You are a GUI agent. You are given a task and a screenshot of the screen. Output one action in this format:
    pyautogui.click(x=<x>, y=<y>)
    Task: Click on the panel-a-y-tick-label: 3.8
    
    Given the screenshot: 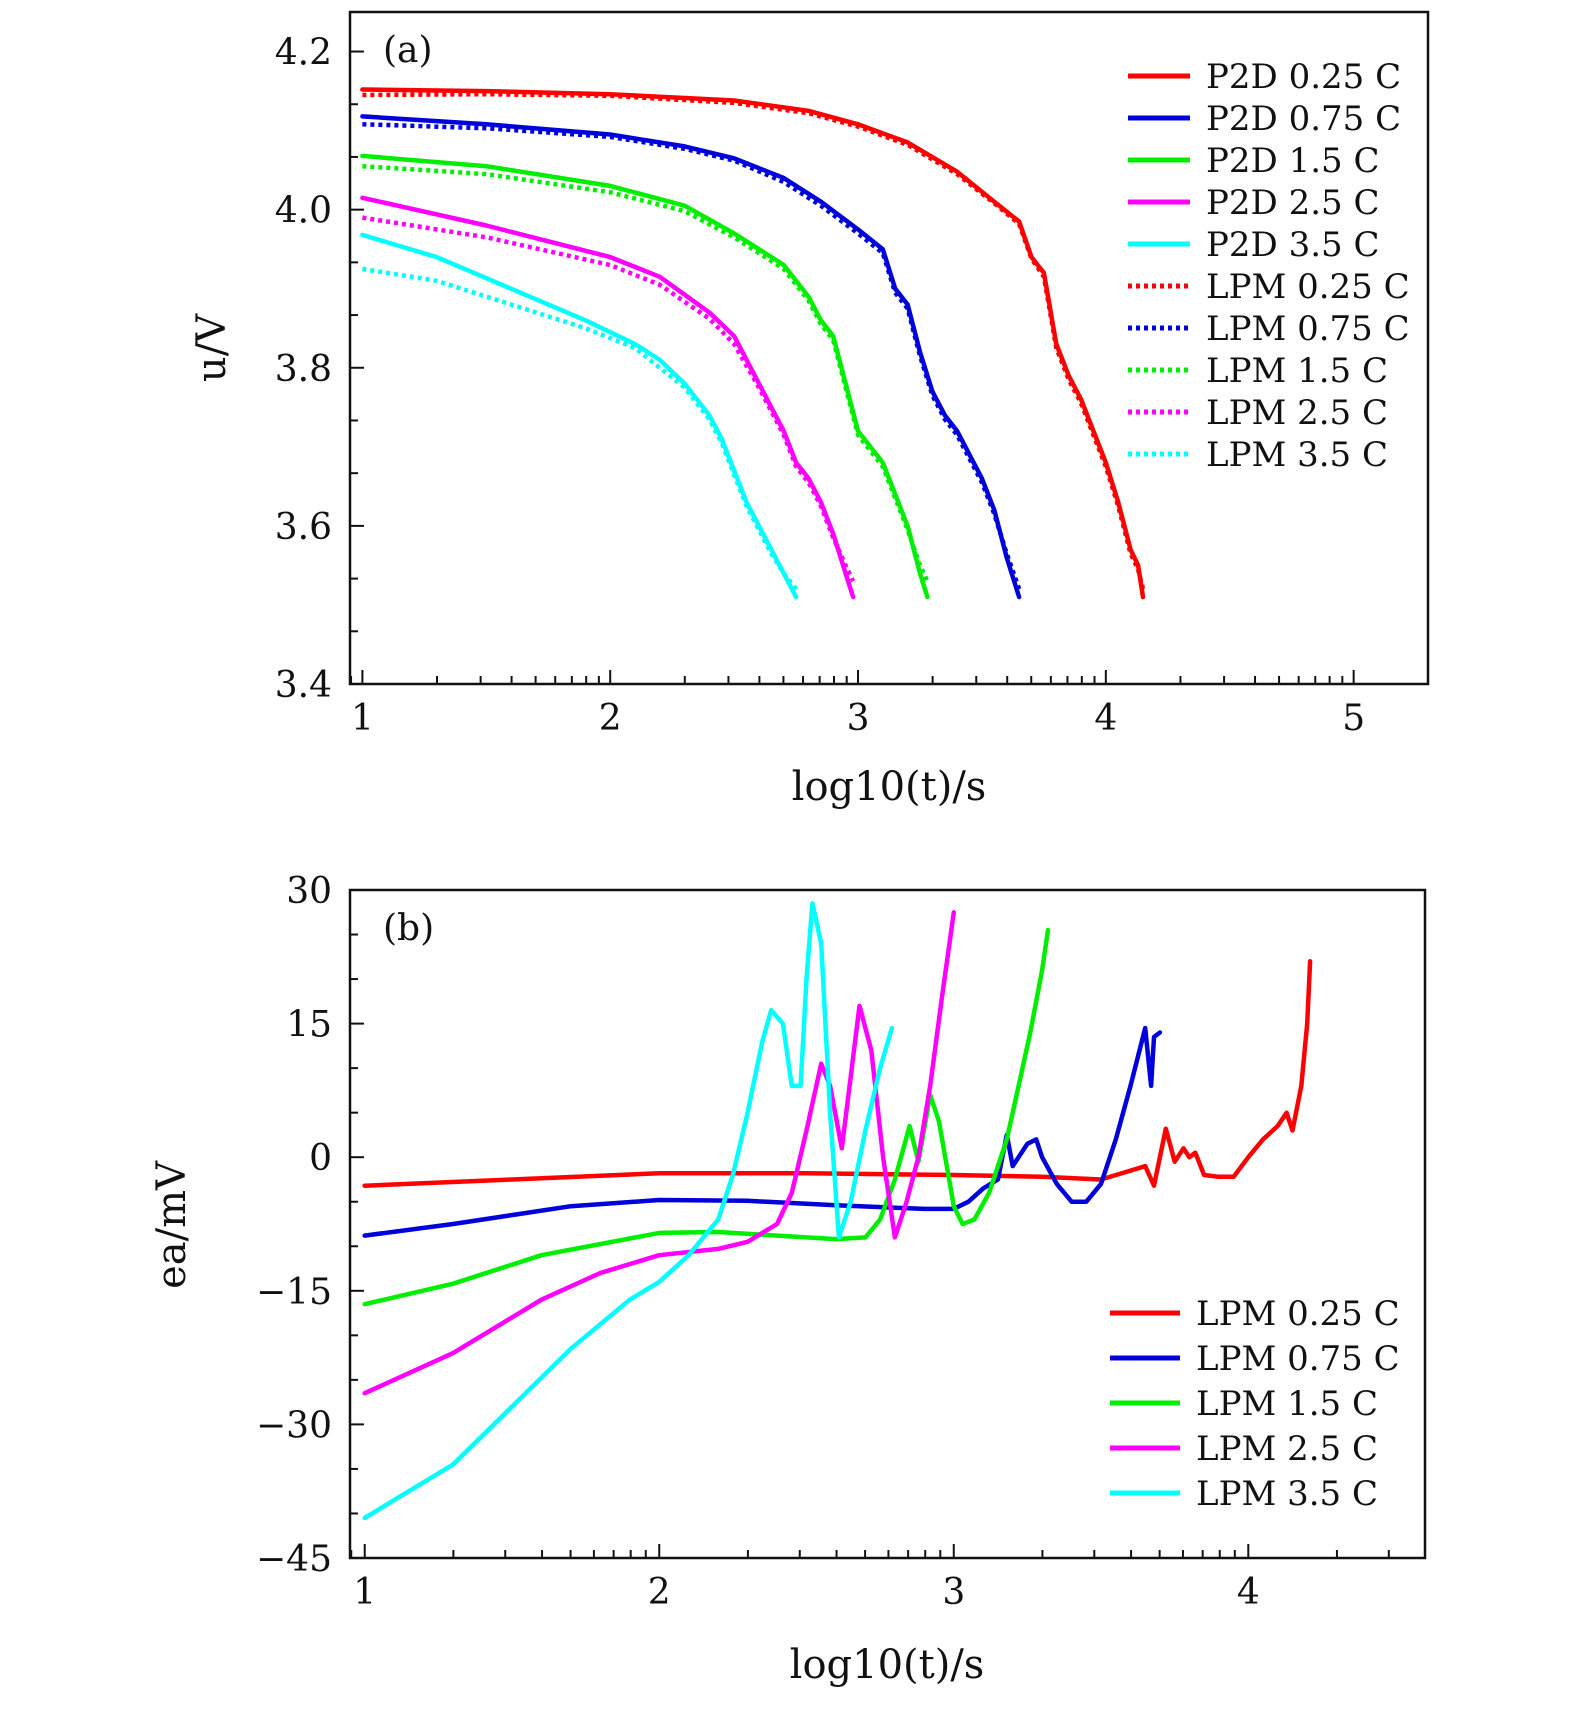 What is the action you would take?
    pyautogui.click(x=303, y=369)
    